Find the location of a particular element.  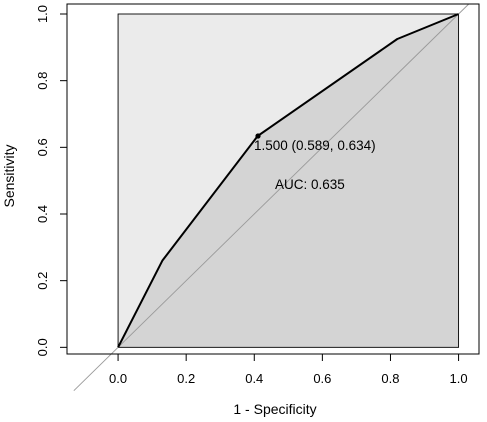

threshold-point is located at coordinates (258, 136).